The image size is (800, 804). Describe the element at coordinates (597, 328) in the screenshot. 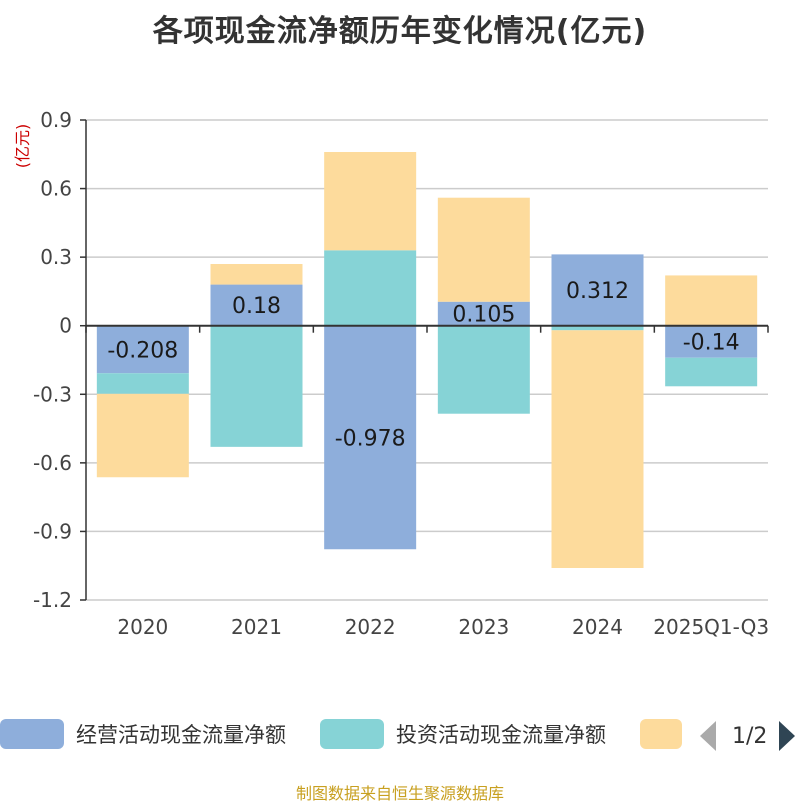

I see `bar-investing-2024` at that location.